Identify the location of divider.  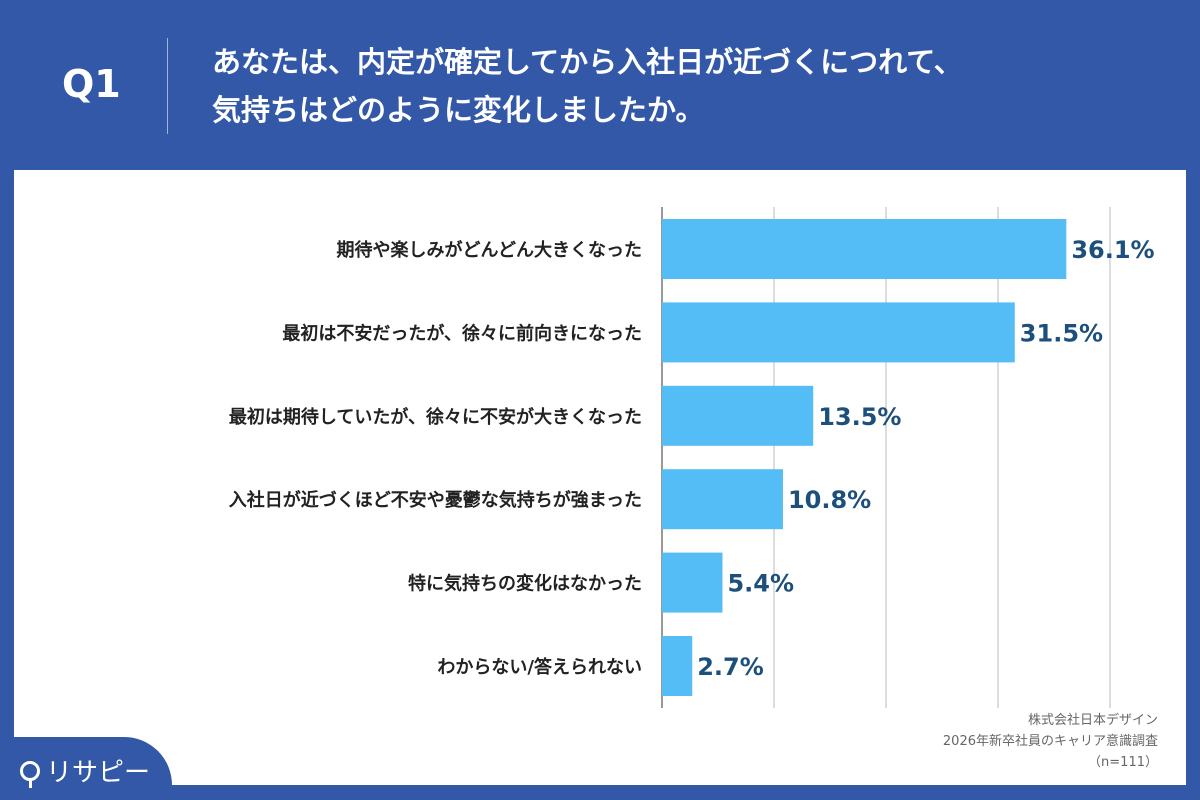
(167, 86).